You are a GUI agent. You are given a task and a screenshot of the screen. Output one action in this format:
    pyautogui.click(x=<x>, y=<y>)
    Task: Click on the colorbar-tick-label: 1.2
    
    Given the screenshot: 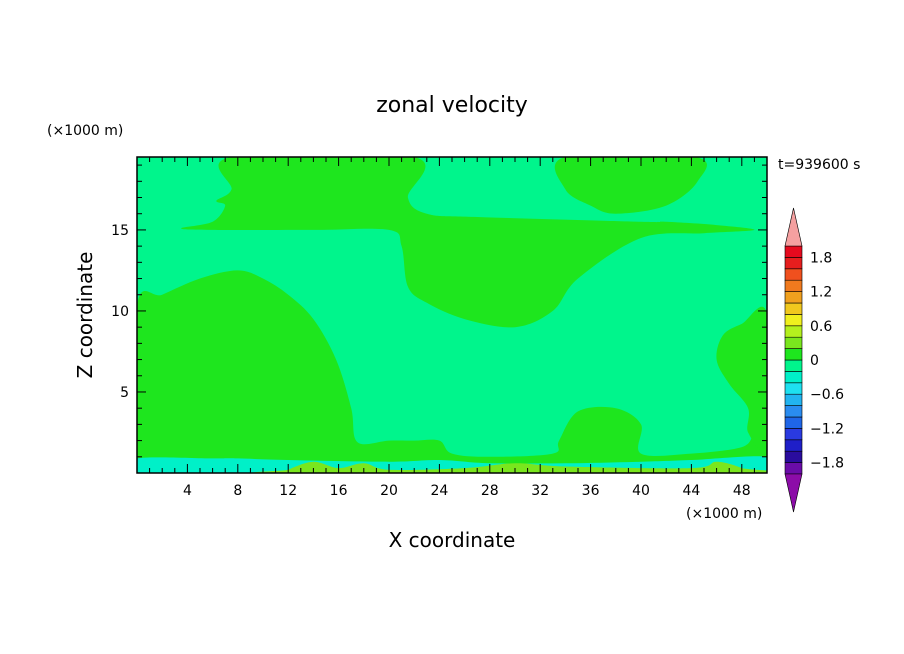 What is the action you would take?
    pyautogui.click(x=821, y=293)
    